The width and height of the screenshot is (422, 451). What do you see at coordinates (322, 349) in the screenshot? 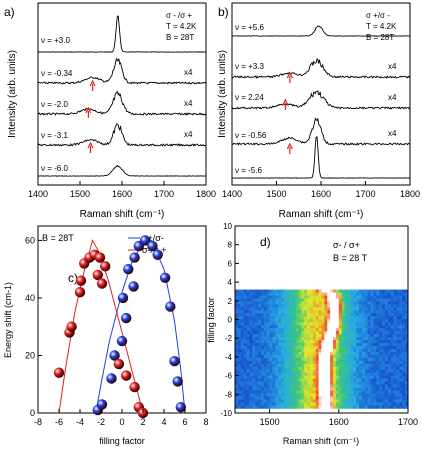
I see `panel-d-heatmap` at bounding box center [322, 349].